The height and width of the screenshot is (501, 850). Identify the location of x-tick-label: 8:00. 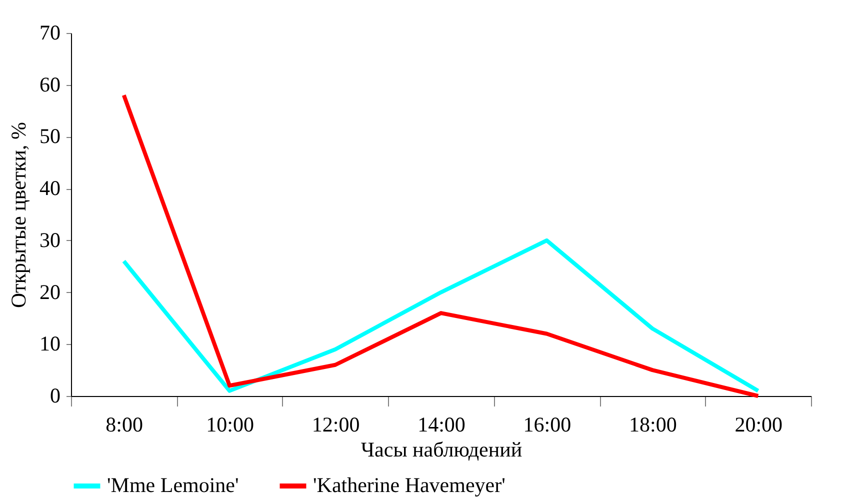
(125, 424).